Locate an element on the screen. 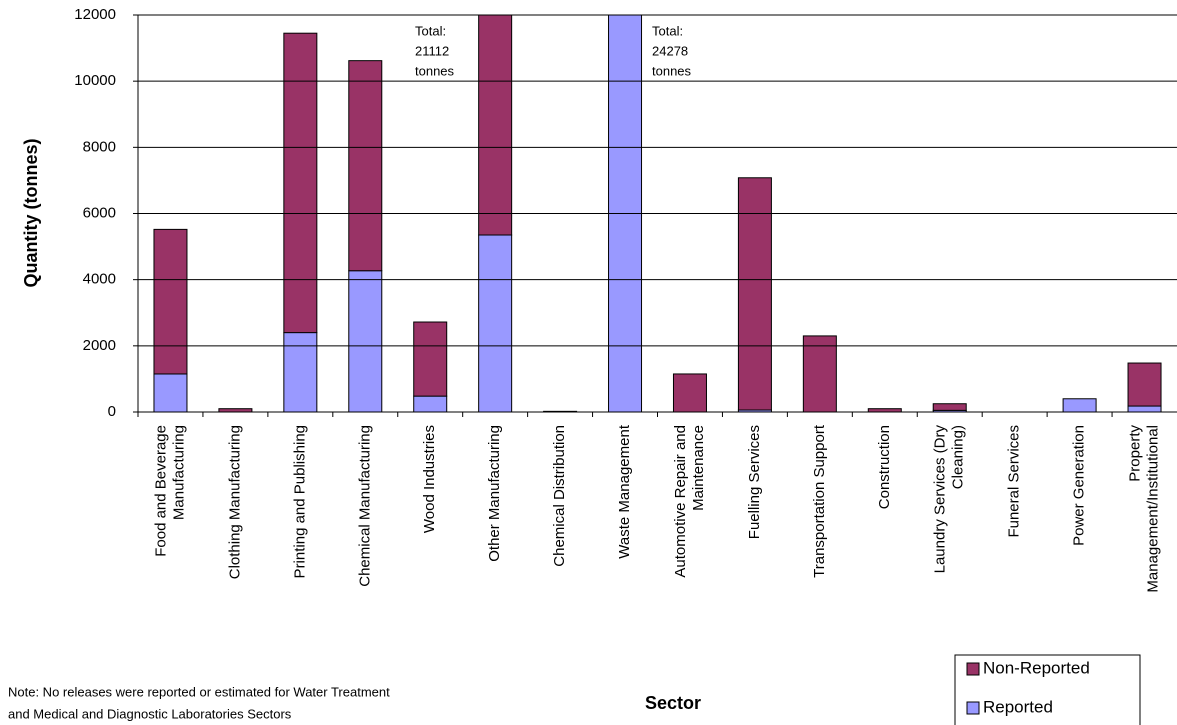 The width and height of the screenshot is (1177, 725). x-tick-label: Food and BeverageManufacturing is located at coordinates (169, 491).